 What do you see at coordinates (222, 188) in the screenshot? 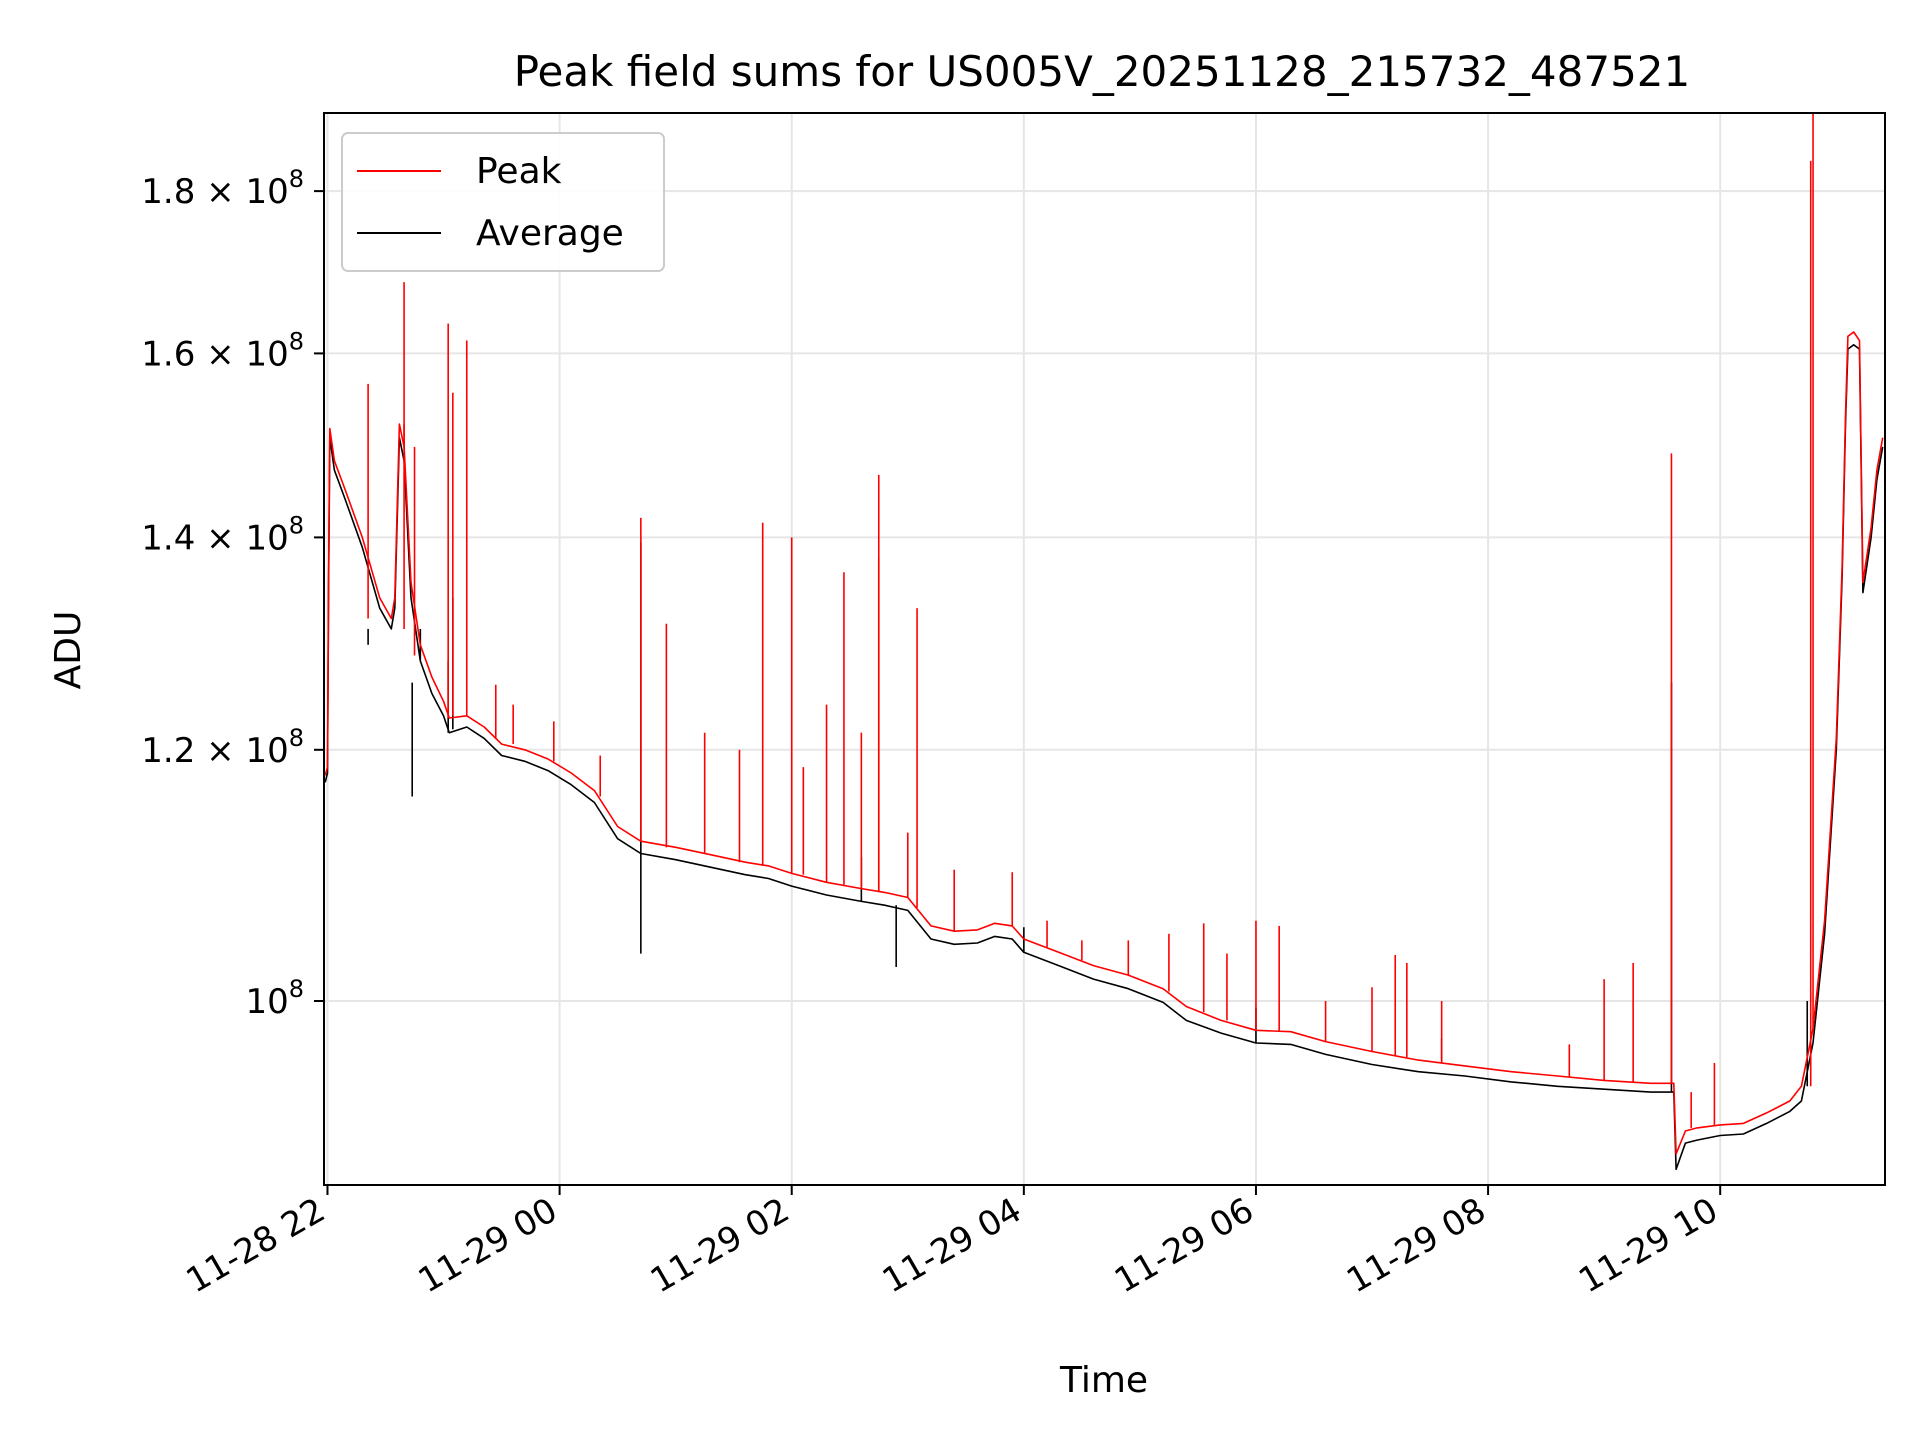
I see `y-tick-label: 1.8 × 108` at bounding box center [222, 188].